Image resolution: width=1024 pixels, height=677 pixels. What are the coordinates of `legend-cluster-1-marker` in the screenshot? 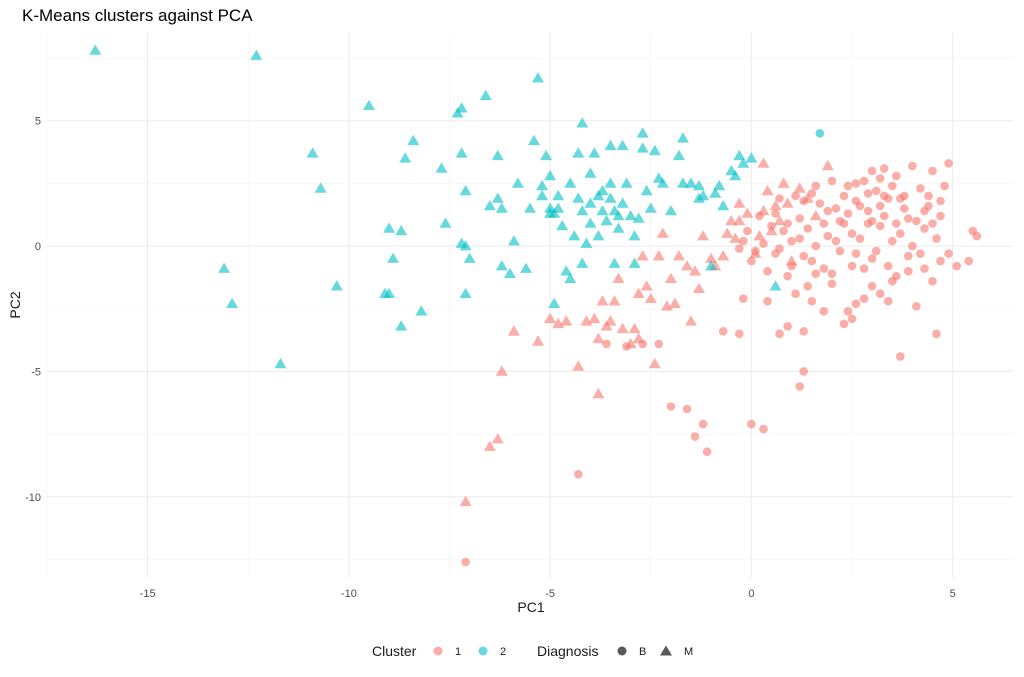 It's located at (438, 651).